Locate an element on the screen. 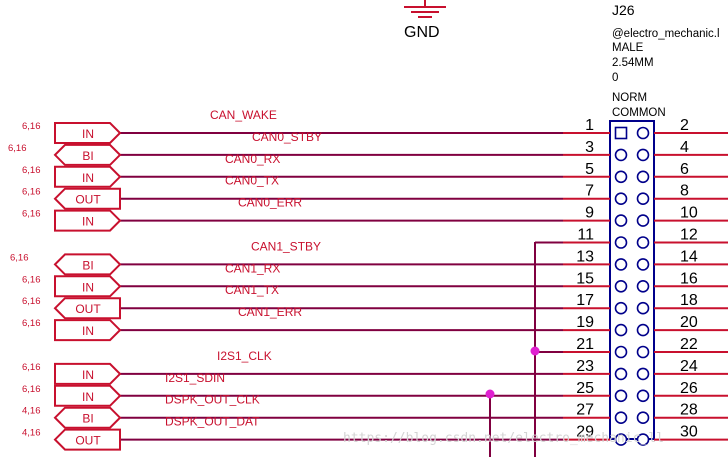  net-label: CAN_WAKE is located at coordinates (243, 115).